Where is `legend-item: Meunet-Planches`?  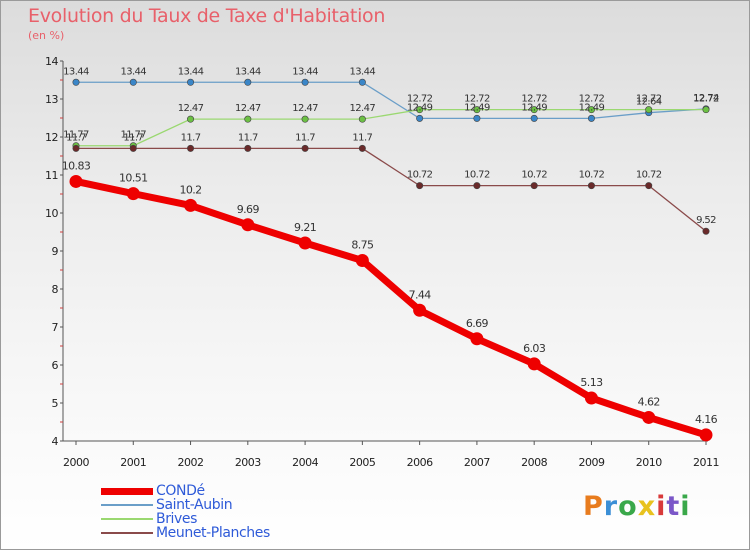
legend-item: Meunet-Planches is located at coordinates (211, 533).